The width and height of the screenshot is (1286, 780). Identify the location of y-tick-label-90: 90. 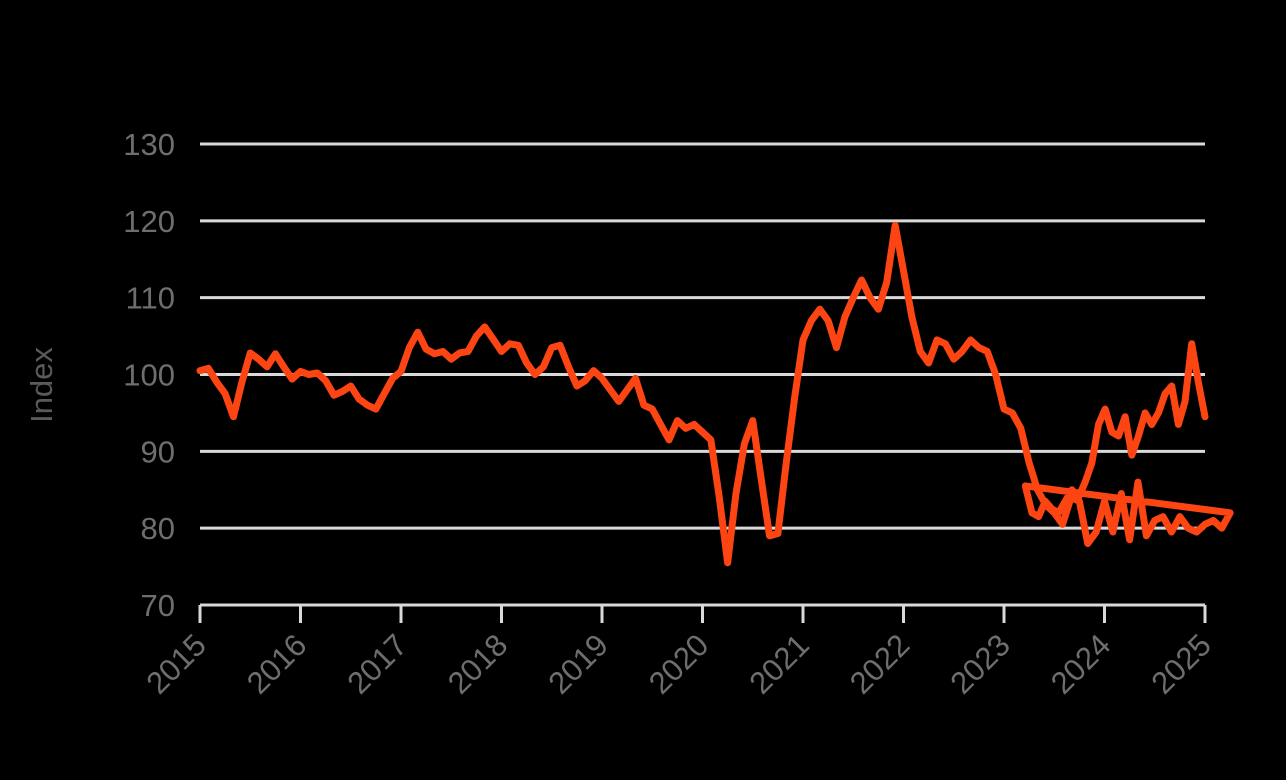
(158, 451).